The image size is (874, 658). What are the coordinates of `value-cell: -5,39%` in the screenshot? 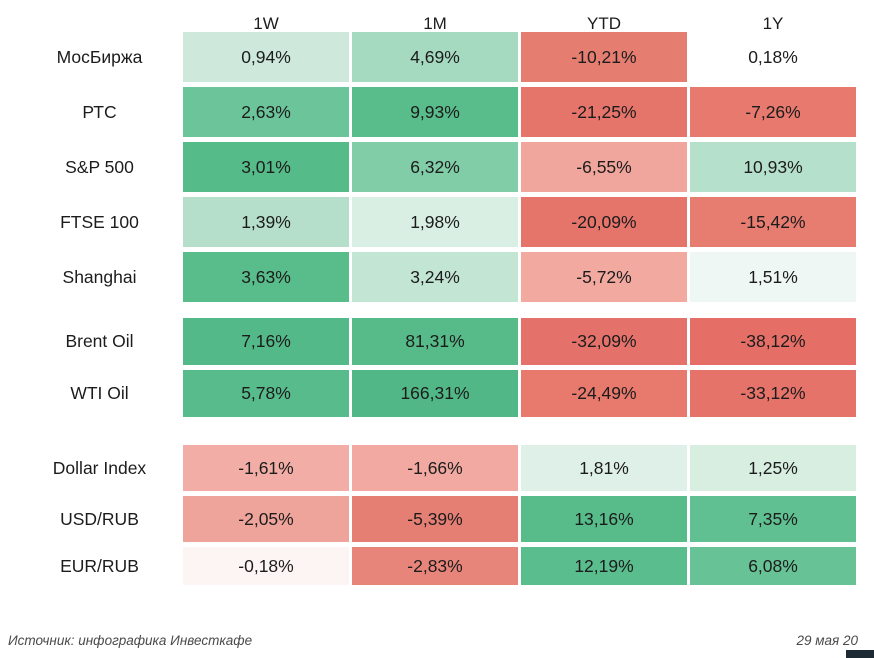 It's located at (435, 519).